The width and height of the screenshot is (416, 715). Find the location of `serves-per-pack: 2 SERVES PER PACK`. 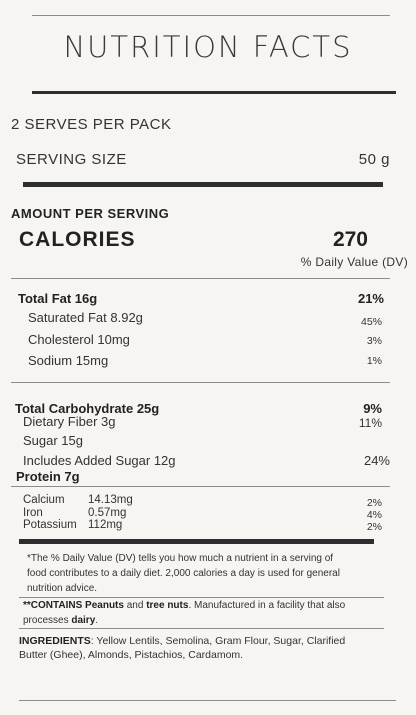

serves-per-pack: 2 SERVES PER PACK is located at coordinates (91, 124).